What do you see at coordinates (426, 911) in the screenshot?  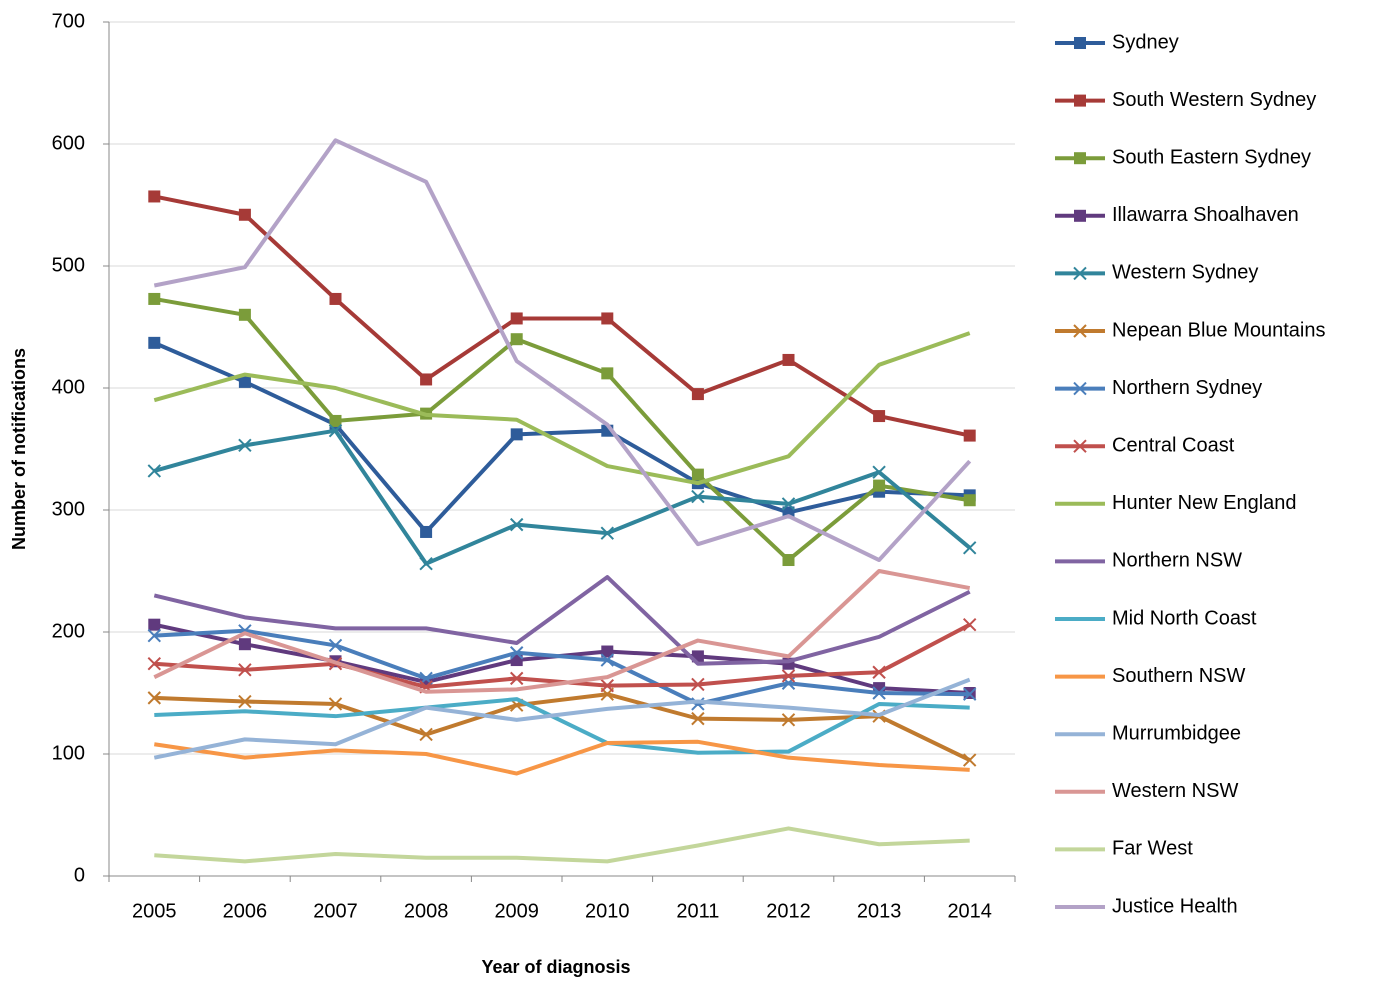 I see `x-tick-label: 2008` at bounding box center [426, 911].